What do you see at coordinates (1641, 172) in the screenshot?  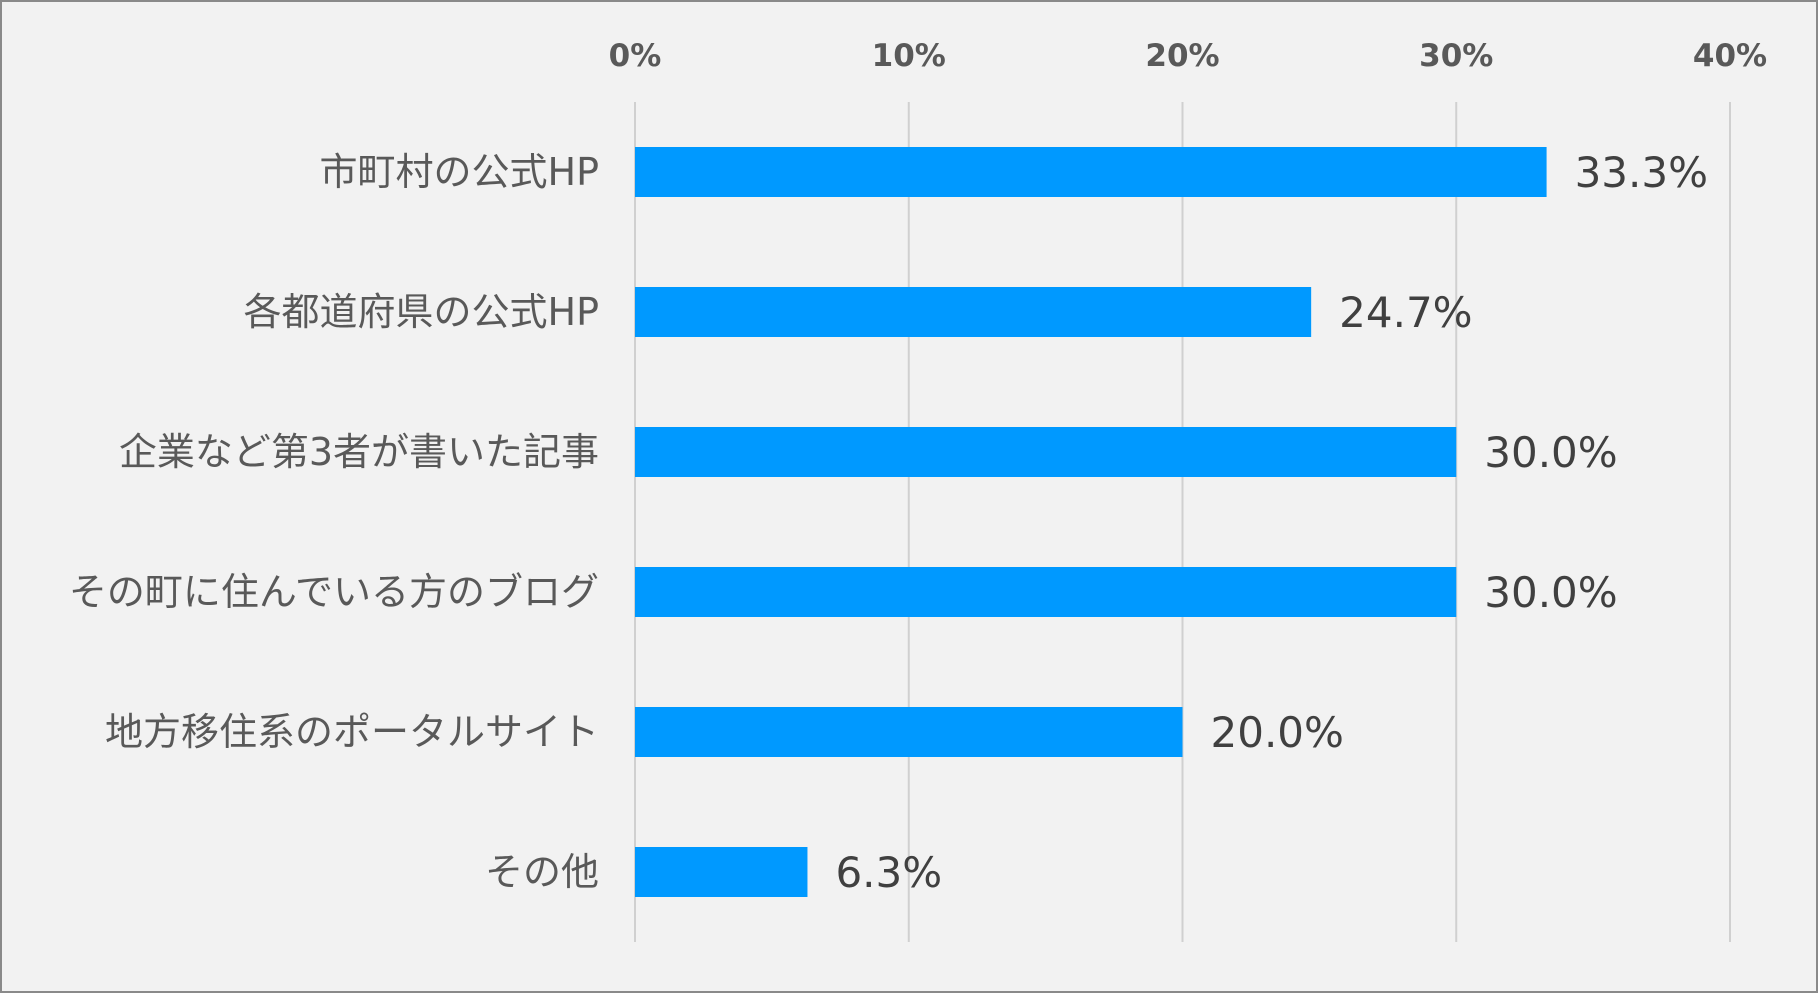 I see `data-label-0: 33.3%` at bounding box center [1641, 172].